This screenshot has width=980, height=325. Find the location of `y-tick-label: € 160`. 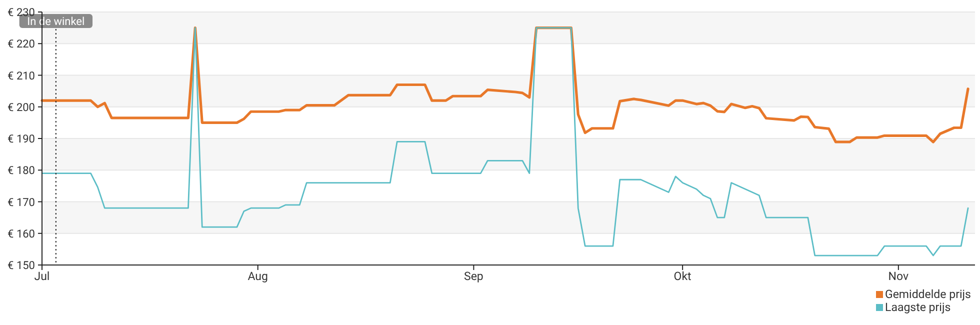

y-tick-label: € 160 is located at coordinates (21, 233).